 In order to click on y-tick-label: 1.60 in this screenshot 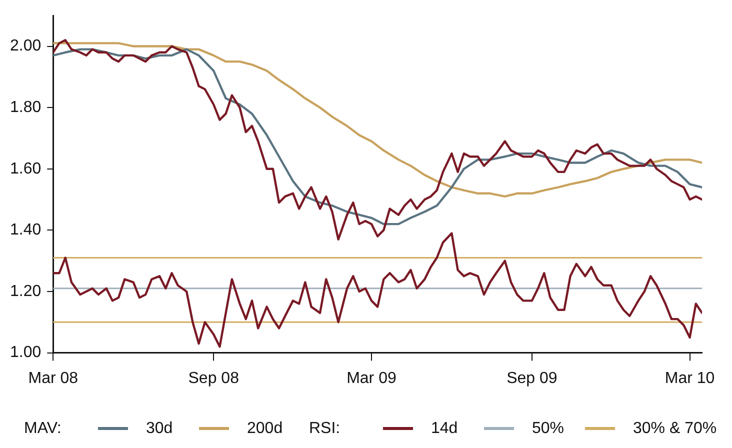, I will do `click(26, 169)`.